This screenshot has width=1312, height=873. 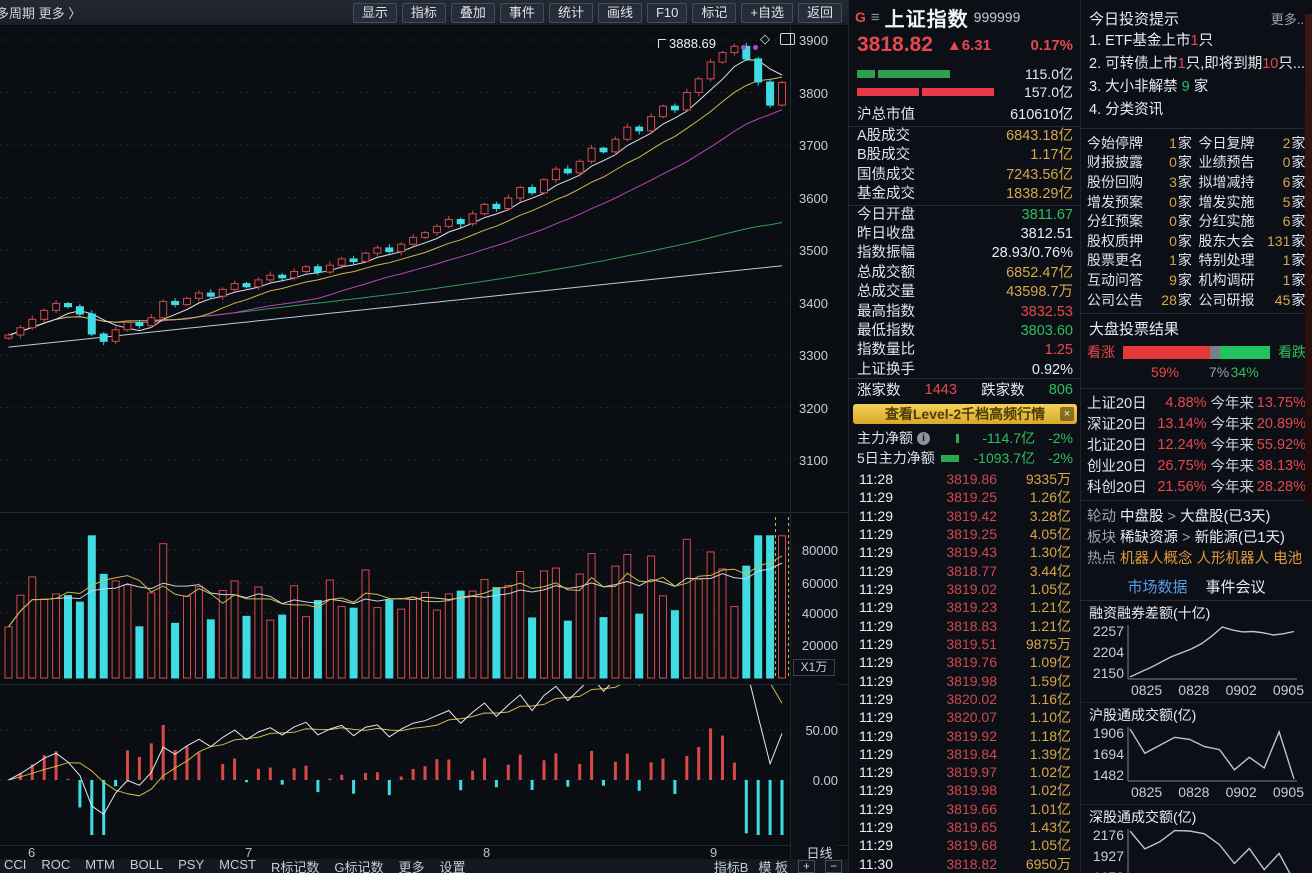 I want to click on index-name: 上证指数, so click(x=926, y=19).